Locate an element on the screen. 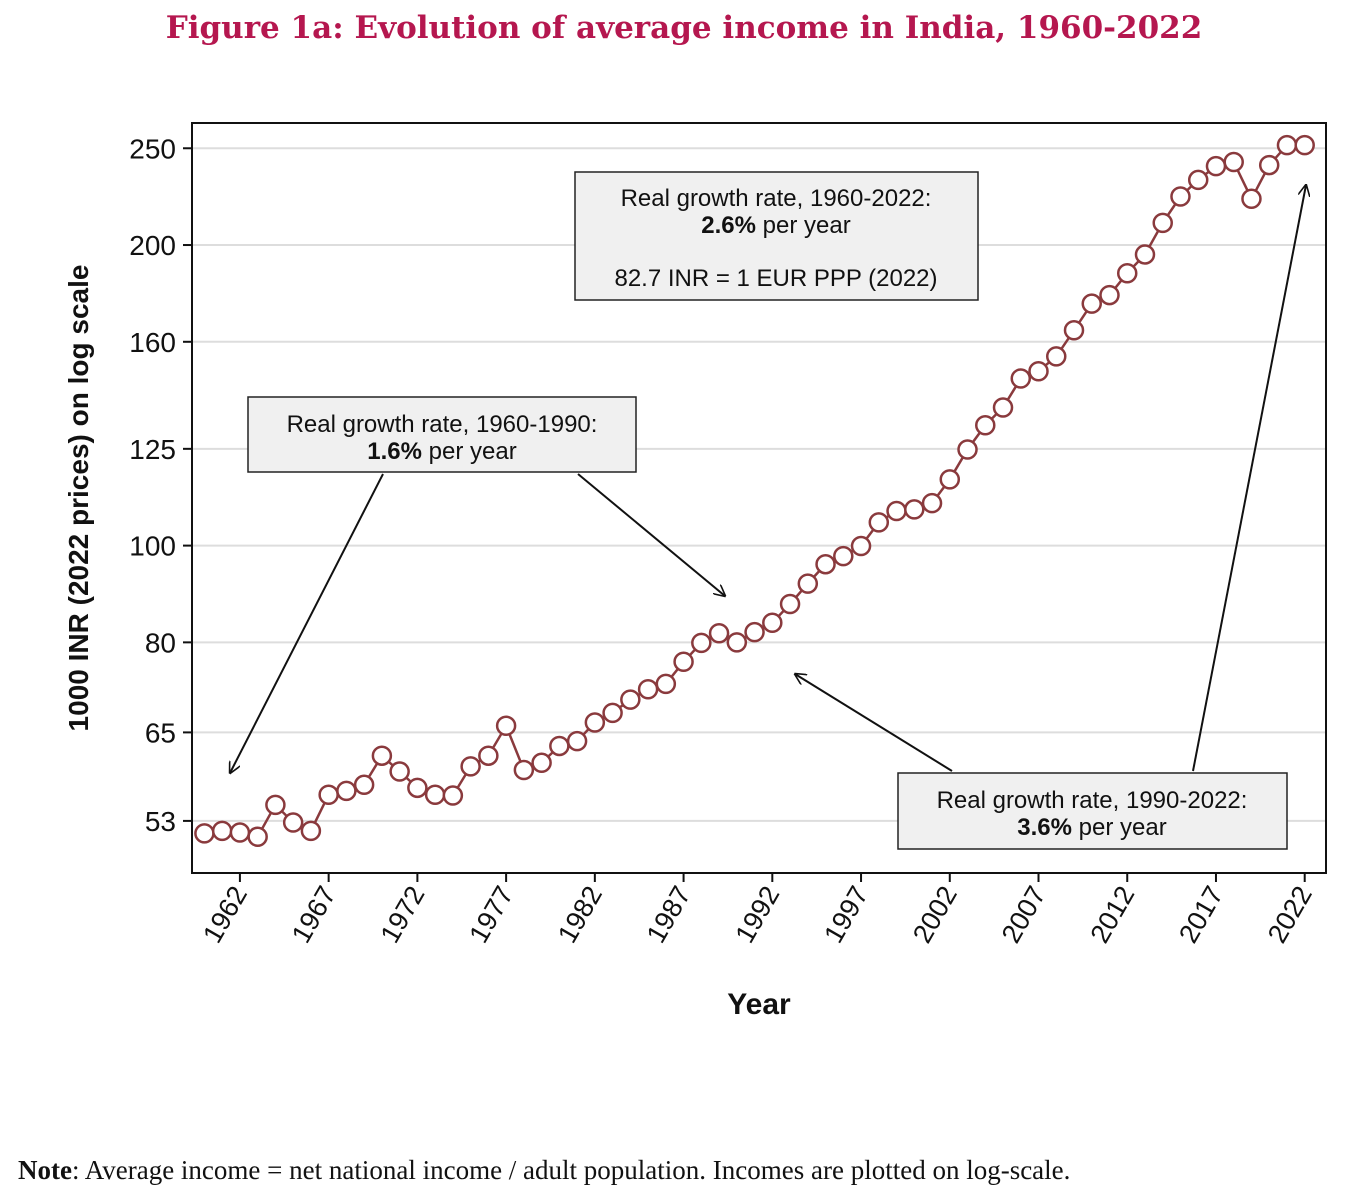  annotation-rate: 3.6% per year is located at coordinates (1091, 827).